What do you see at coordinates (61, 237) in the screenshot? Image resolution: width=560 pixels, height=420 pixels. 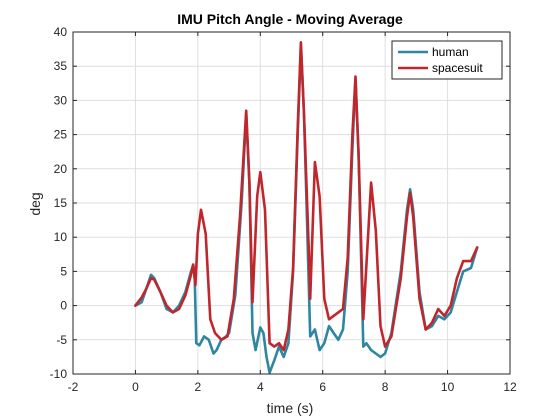 I see `y-tick-label: 10` at bounding box center [61, 237].